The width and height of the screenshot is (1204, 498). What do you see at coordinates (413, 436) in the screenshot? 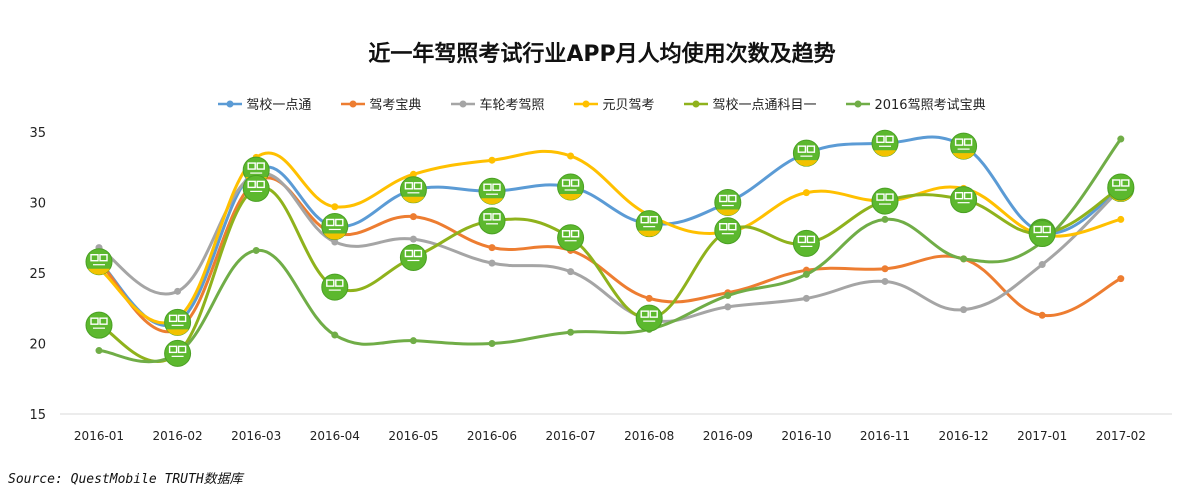
I see `x-tick-label: 2016-05` at bounding box center [413, 436].